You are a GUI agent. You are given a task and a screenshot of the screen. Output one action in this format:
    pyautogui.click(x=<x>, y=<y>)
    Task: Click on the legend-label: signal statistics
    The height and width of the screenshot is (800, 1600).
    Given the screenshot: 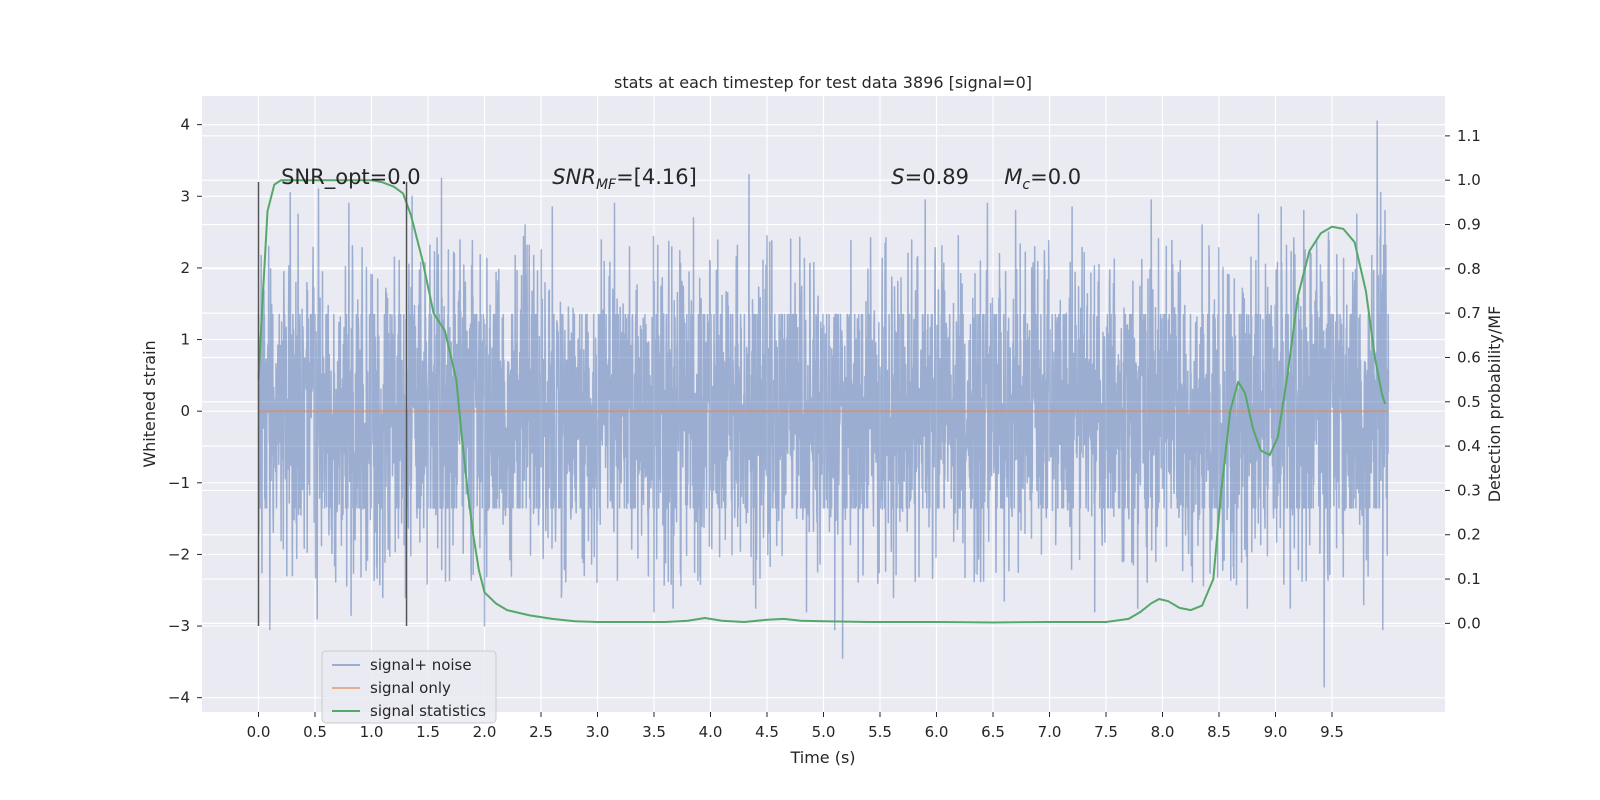 What is the action you would take?
    pyautogui.click(x=428, y=711)
    